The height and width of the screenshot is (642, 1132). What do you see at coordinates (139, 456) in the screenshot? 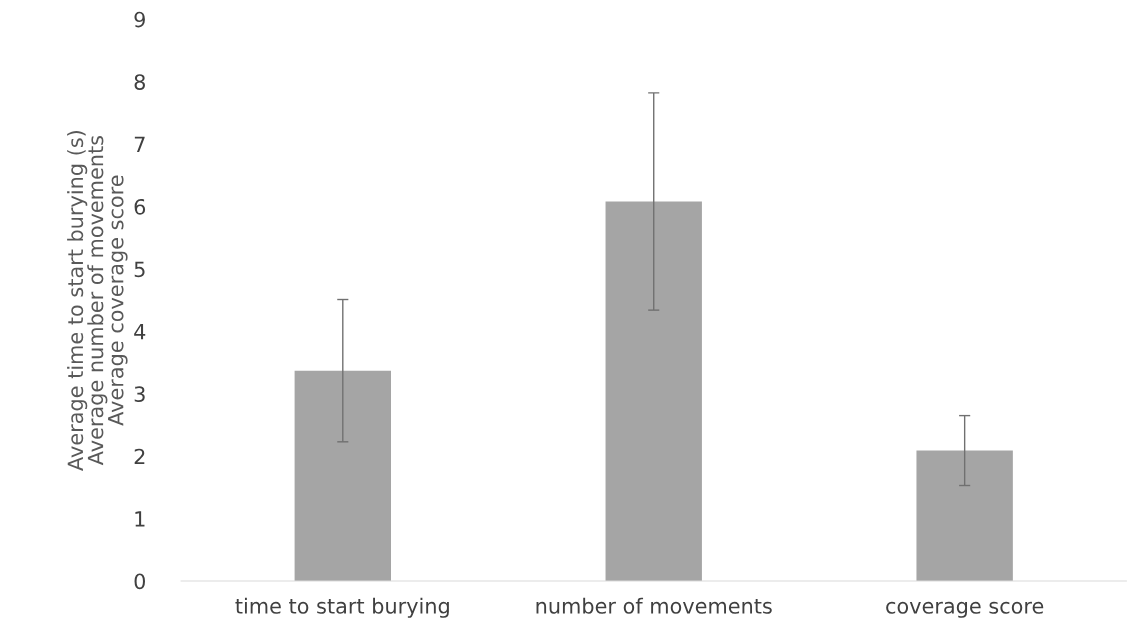
I see `y-tick-label: 2` at bounding box center [139, 456].